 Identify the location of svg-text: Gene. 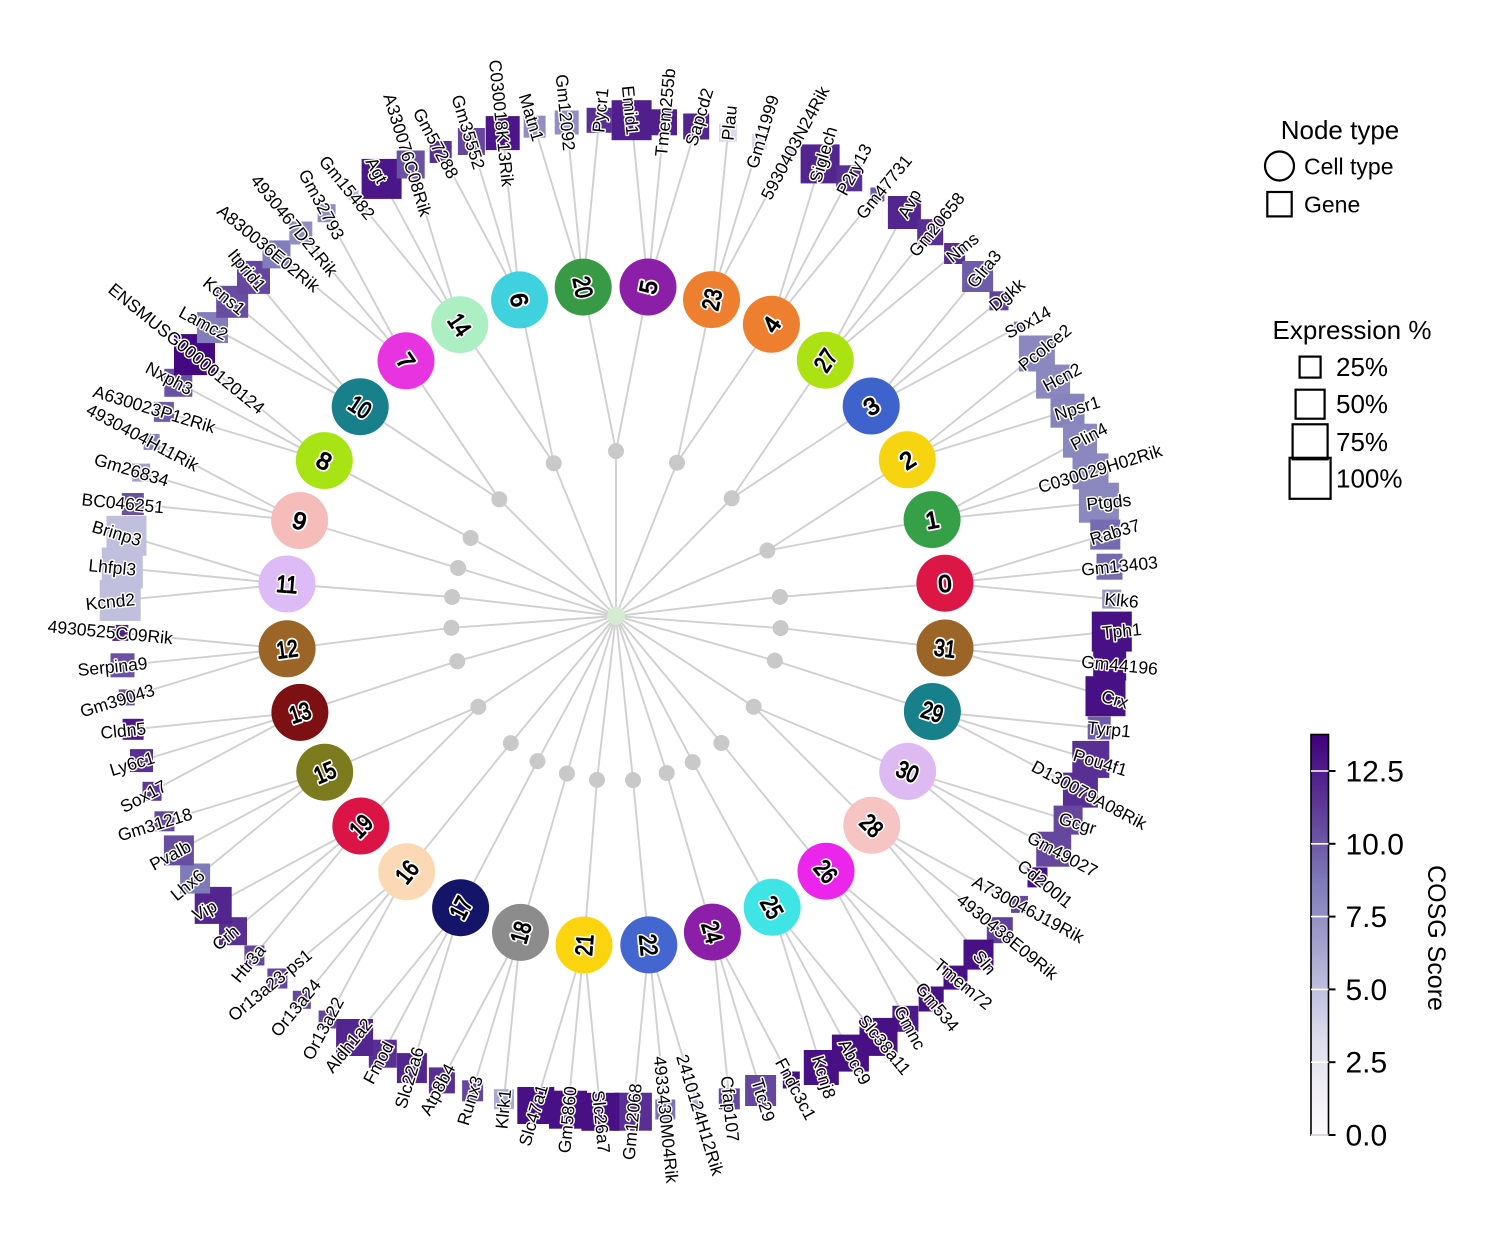
(1332, 205).